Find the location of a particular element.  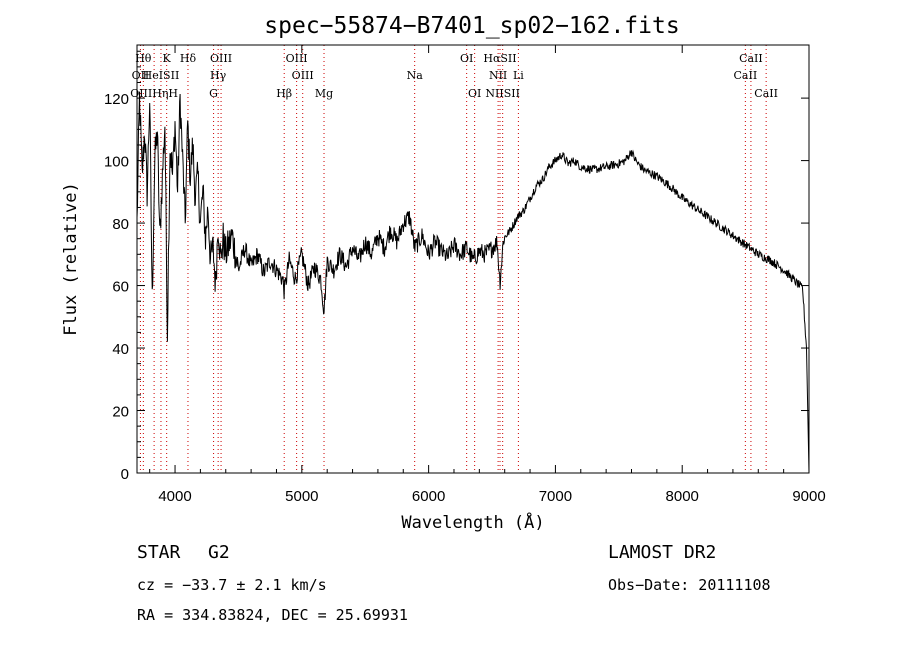

line-label: HeISII is located at coordinates (161, 75).